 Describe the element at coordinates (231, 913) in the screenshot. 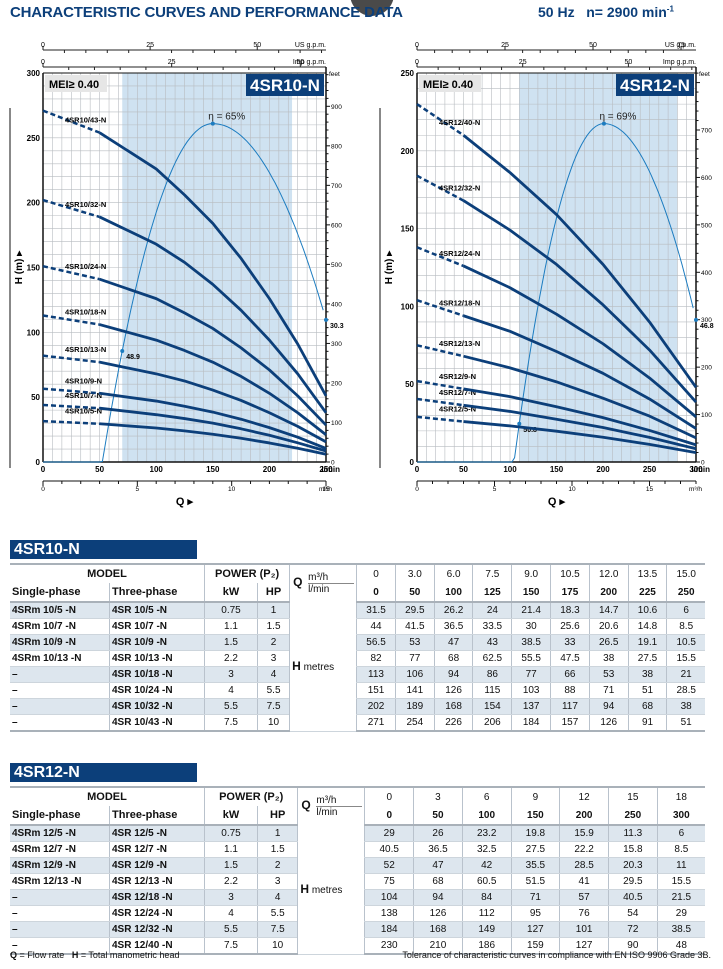

I see `power-kw: 4` at that location.